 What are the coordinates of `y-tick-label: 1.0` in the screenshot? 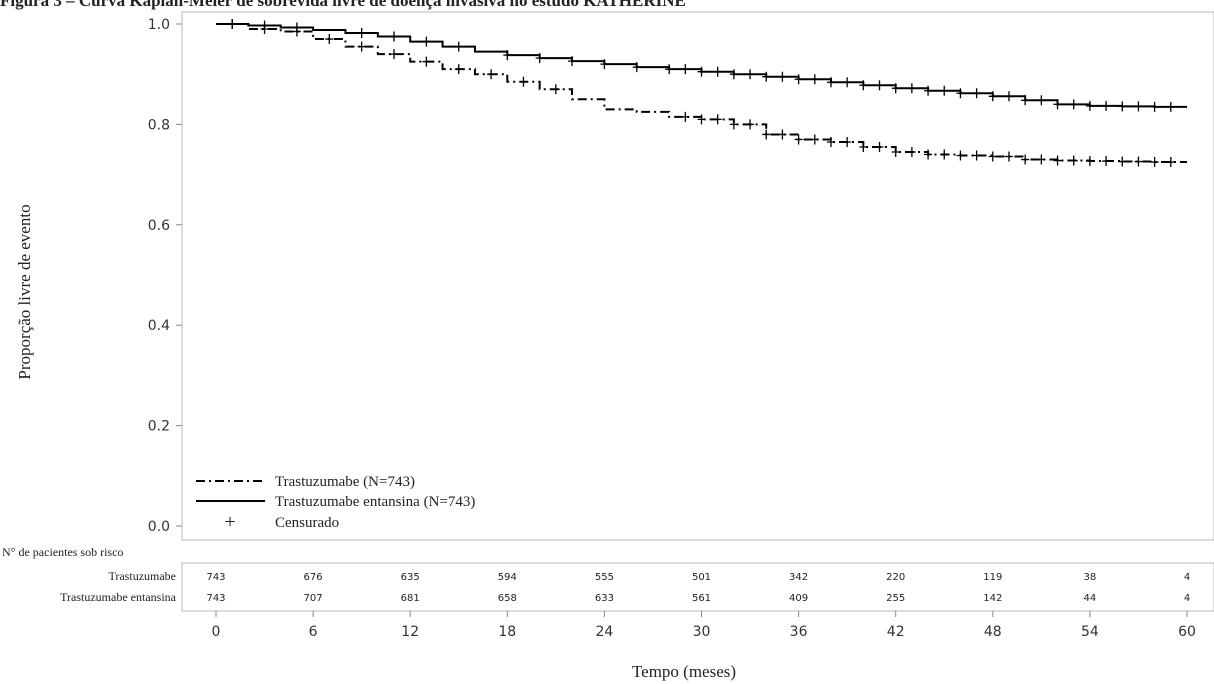 It's located at (159, 25).